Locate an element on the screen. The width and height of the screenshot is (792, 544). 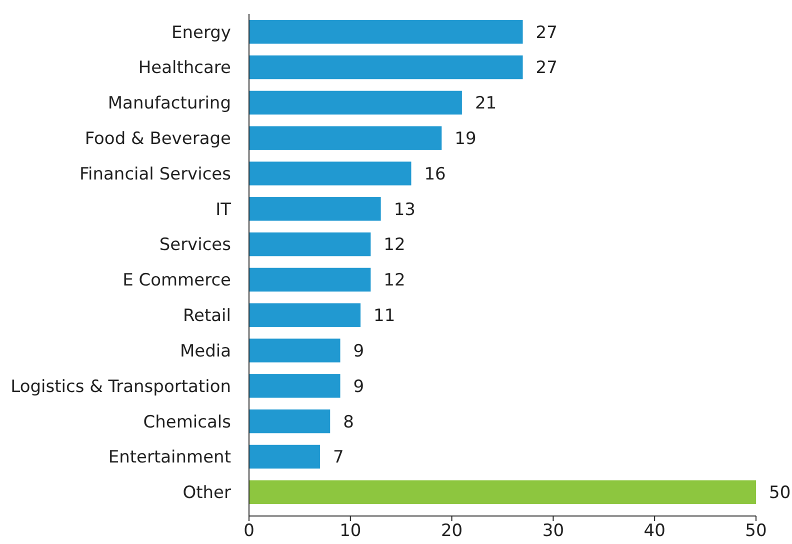
x-tick-label: 10 is located at coordinates (351, 531).